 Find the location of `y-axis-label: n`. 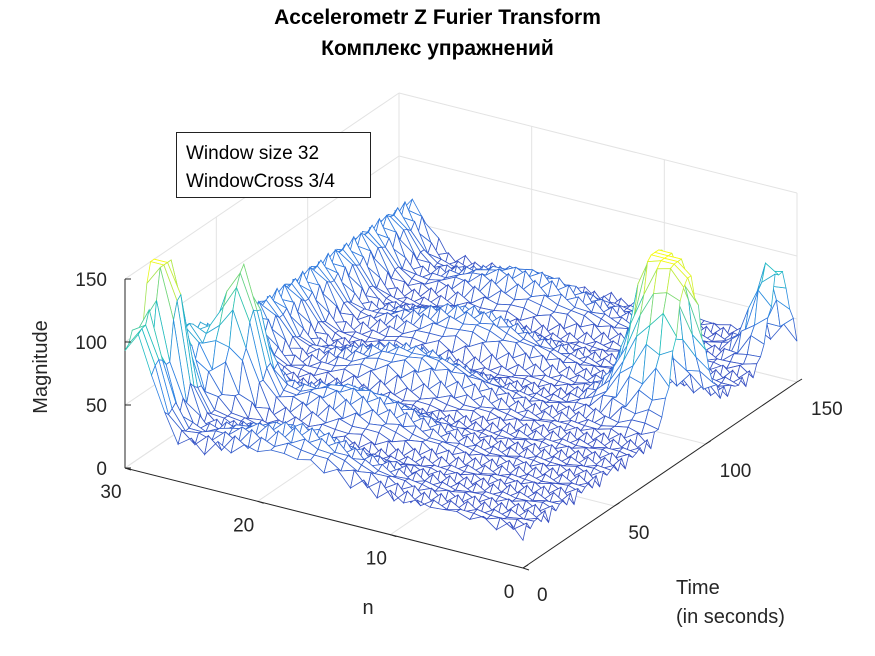

y-axis-label: n is located at coordinates (367, 608).